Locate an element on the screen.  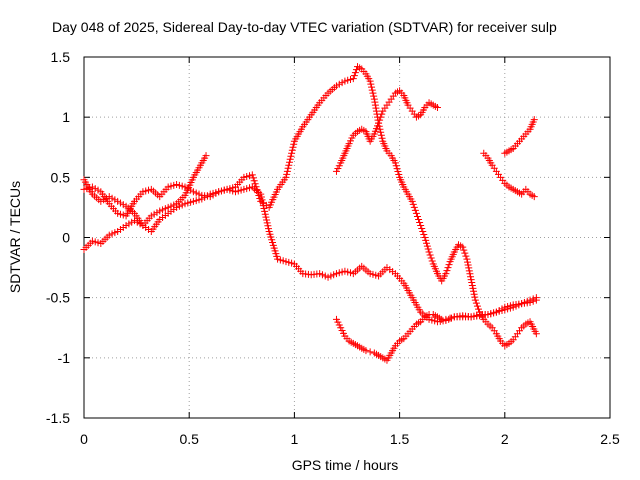
y-tick-label: 1 is located at coordinates (66, 117).